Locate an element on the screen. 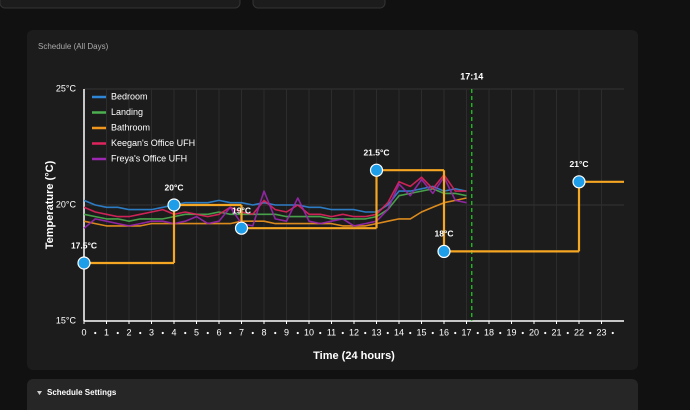 The image size is (690, 410). x-tick-label: 13 is located at coordinates (376, 332).